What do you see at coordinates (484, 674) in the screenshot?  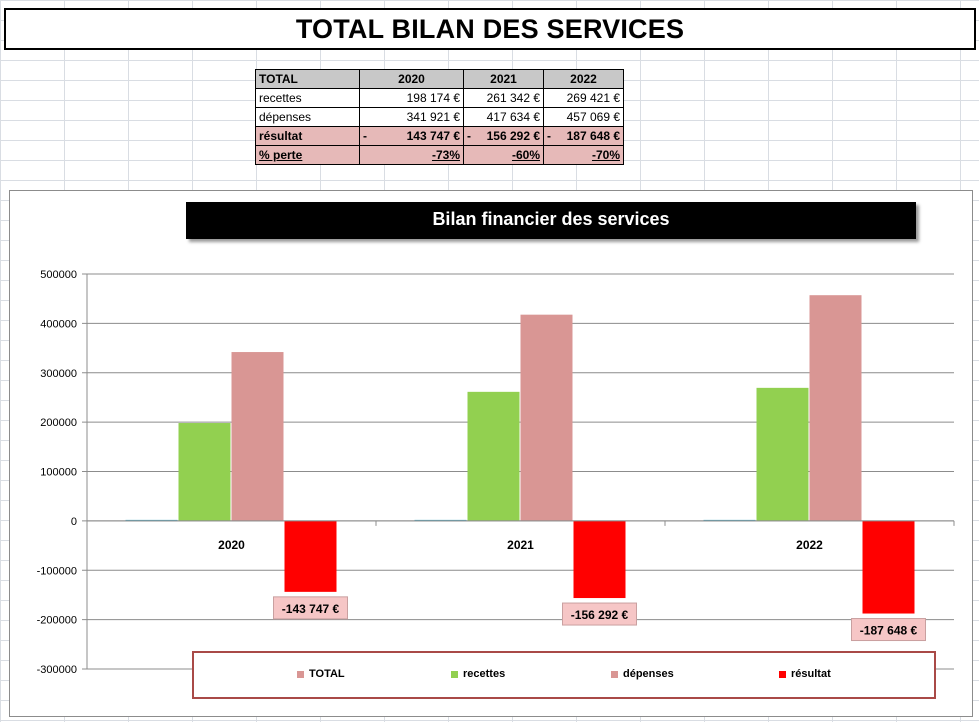 I see `legend-label-recettes: recettes` at bounding box center [484, 674].